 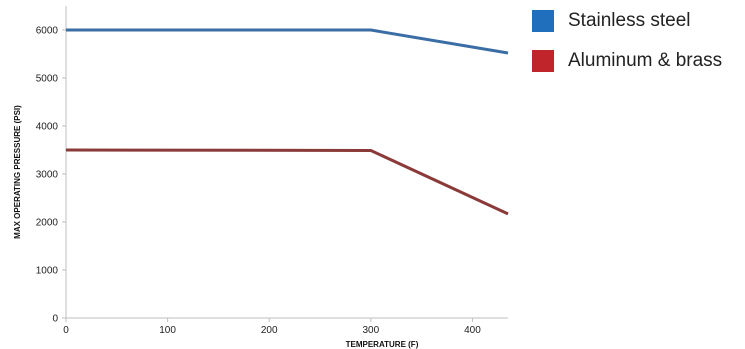 What do you see at coordinates (629, 20) in the screenshot?
I see `legend-label-stainless-steel: Stainless steel` at bounding box center [629, 20].